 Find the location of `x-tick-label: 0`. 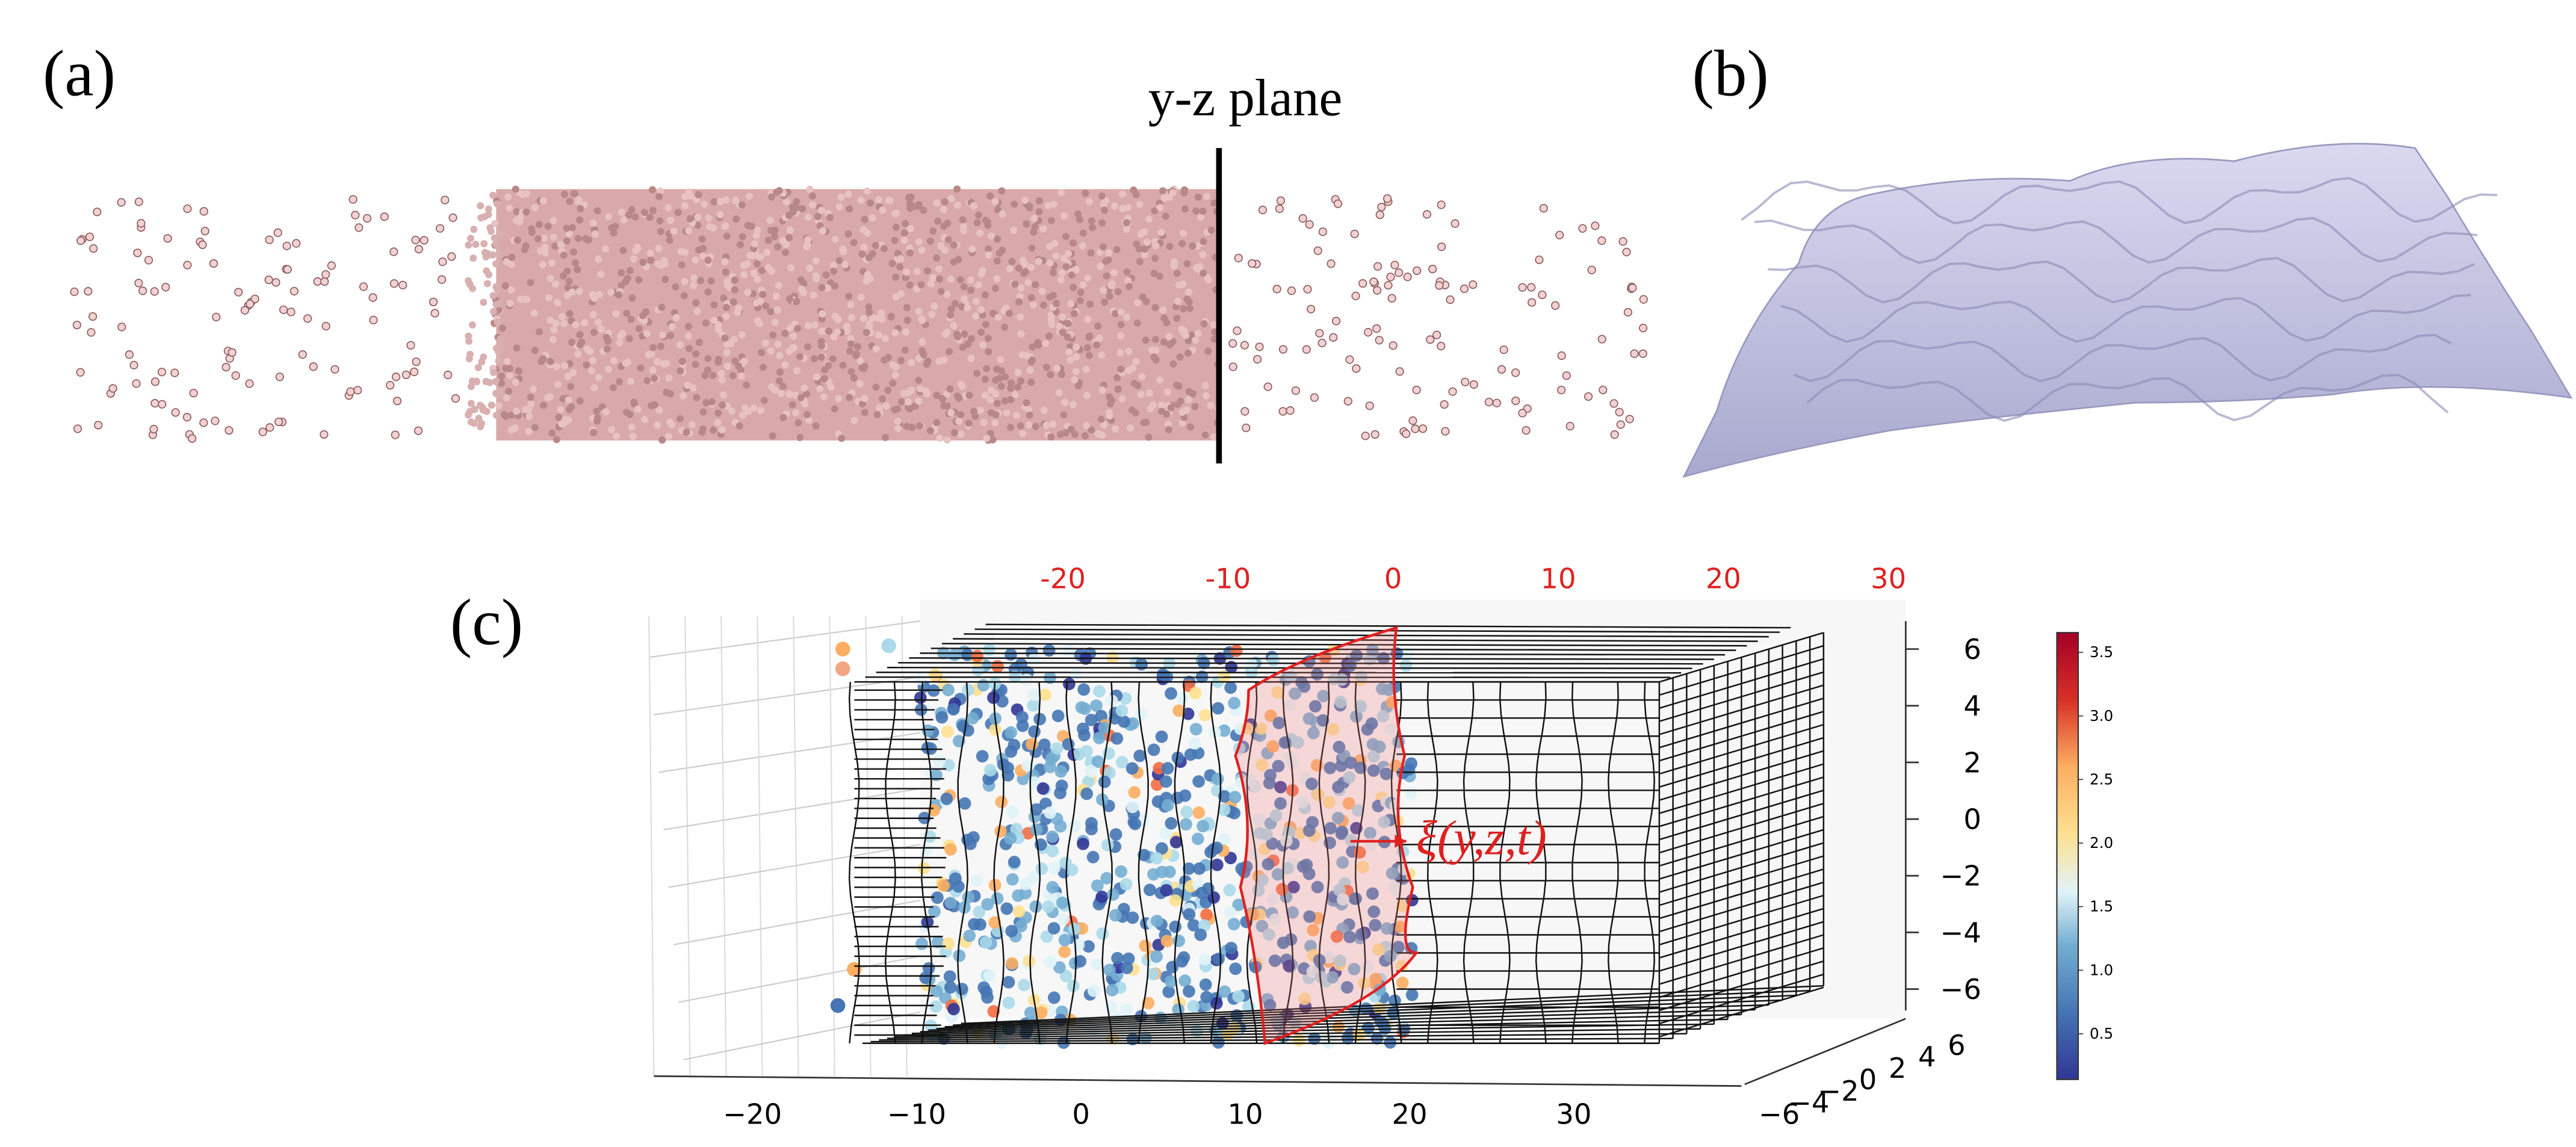

x-tick-label: 0 is located at coordinates (1081, 1114).